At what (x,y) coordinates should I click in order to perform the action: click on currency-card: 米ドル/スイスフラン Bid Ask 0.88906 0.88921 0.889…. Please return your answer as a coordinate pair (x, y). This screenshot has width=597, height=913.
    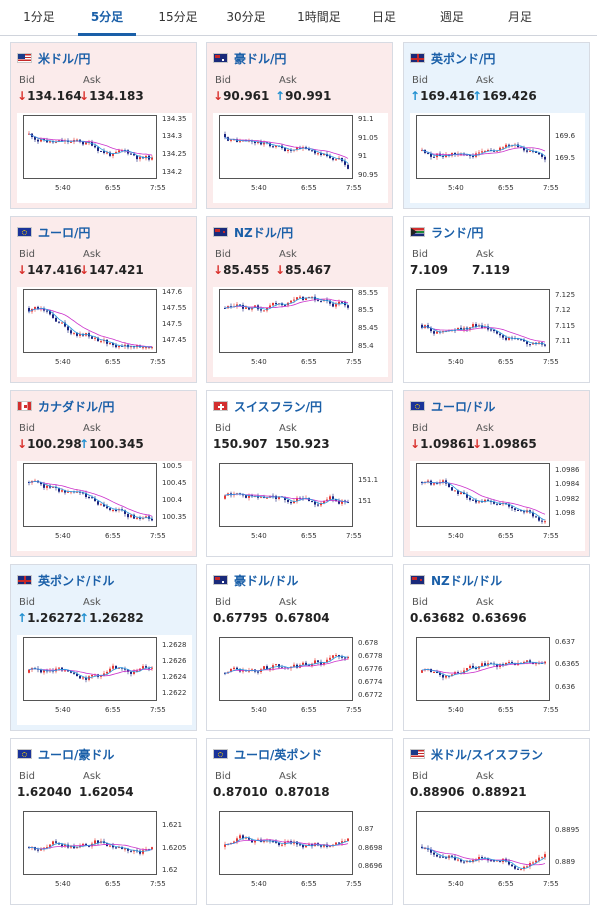
    Looking at the image, I should click on (496, 821).